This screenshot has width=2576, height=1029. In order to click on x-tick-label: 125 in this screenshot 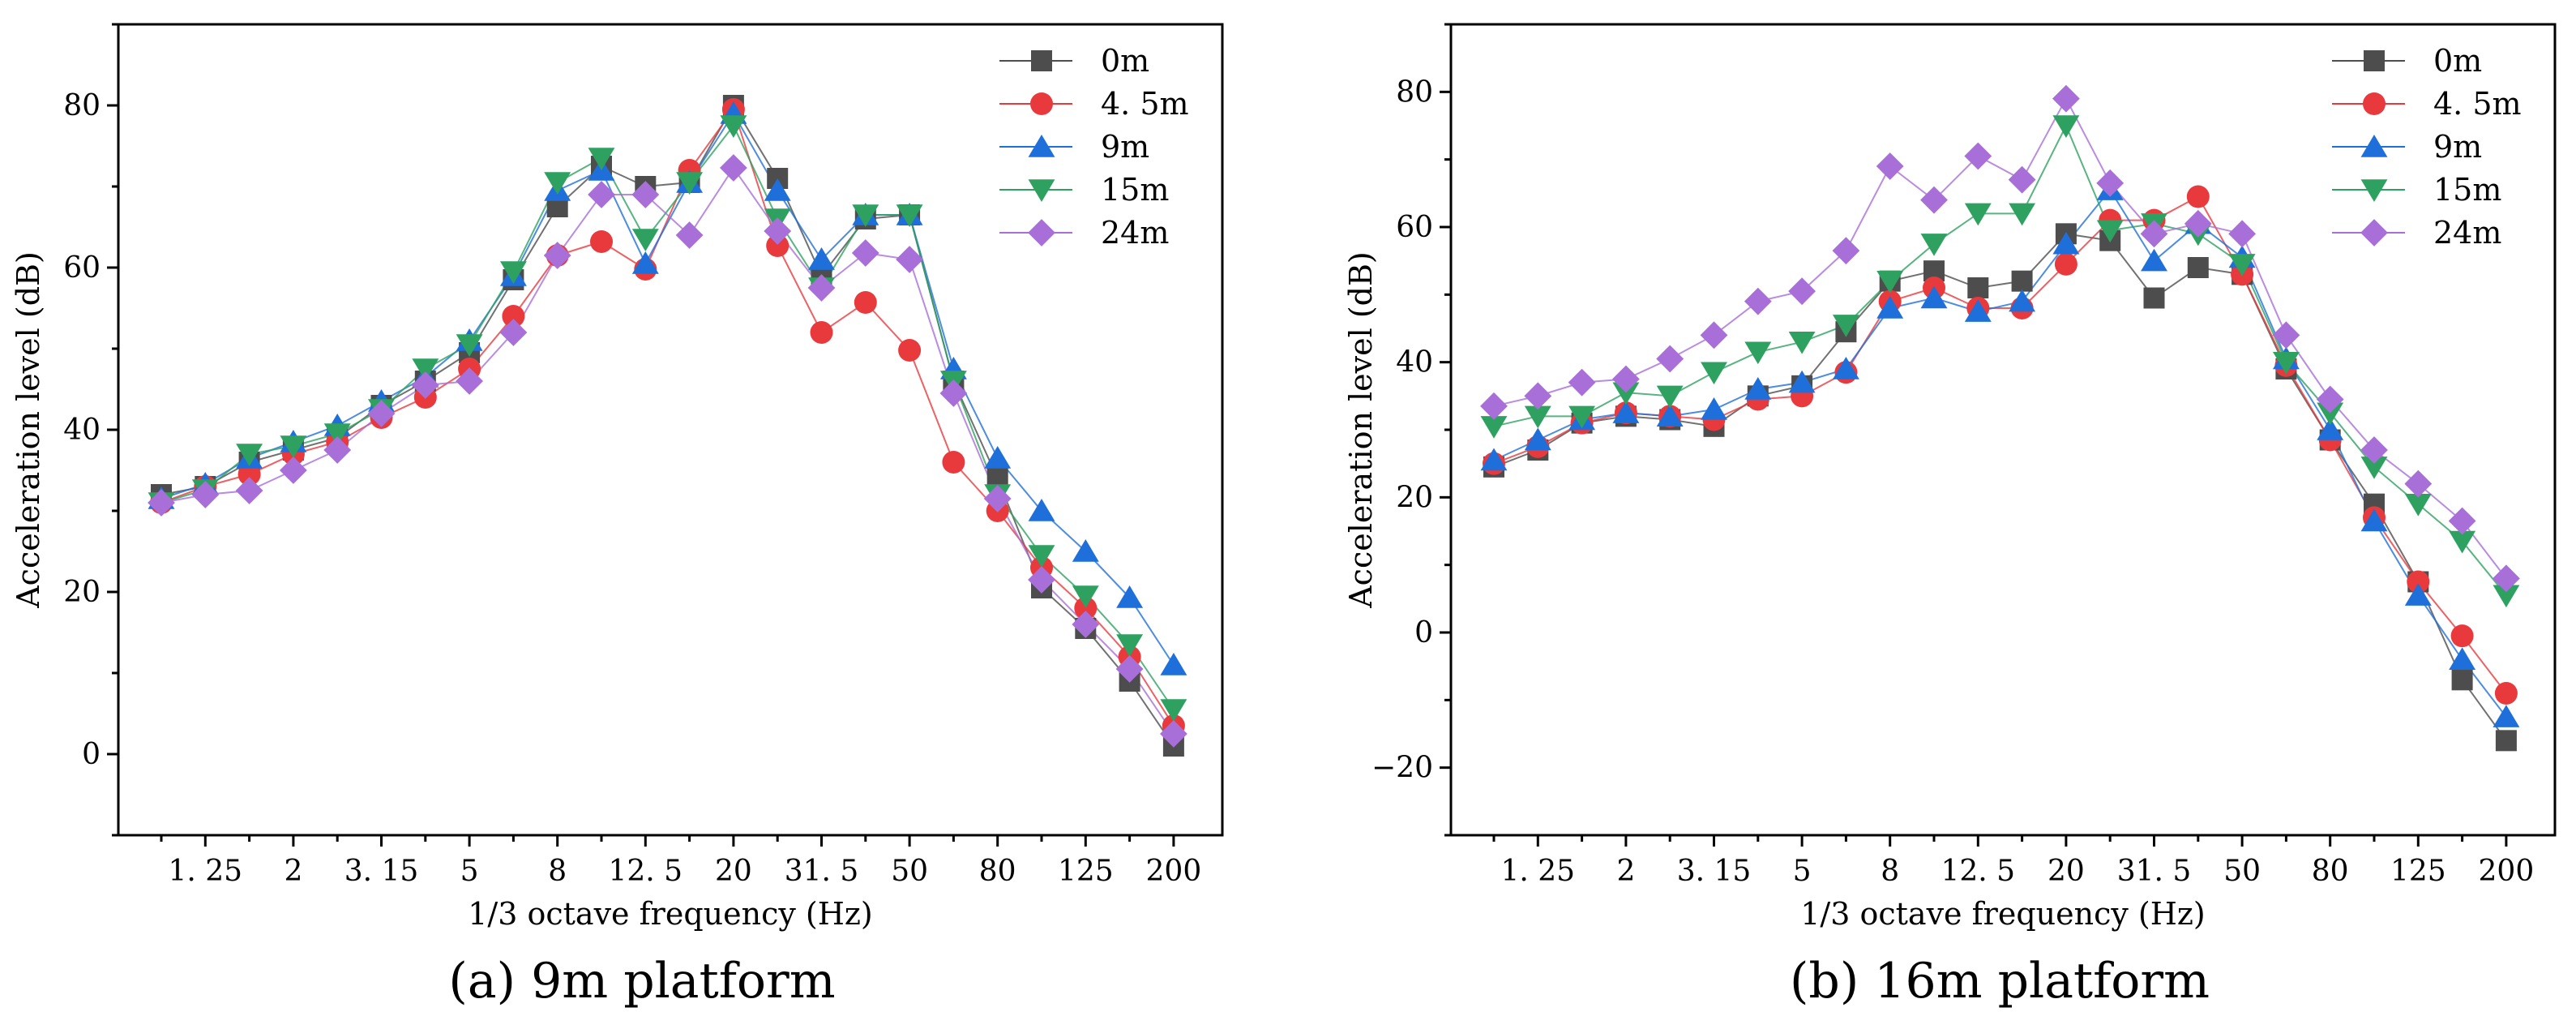, I will do `click(1086, 872)`.